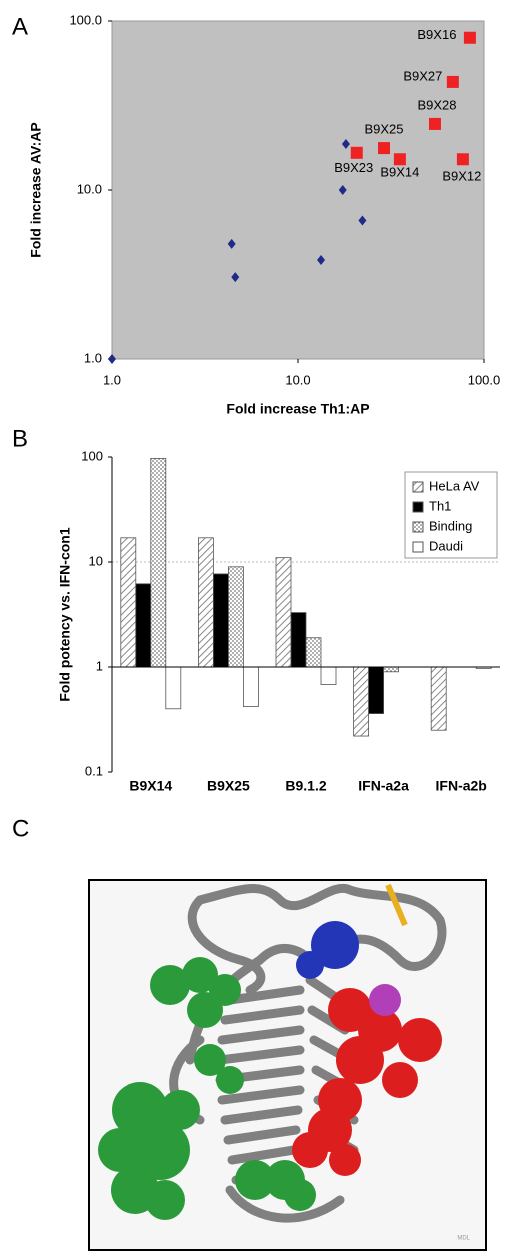 Image resolution: width=516 pixels, height=1260 pixels. Describe the element at coordinates (99, 665) in the screenshot. I see `y-tick-label: 1` at that location.